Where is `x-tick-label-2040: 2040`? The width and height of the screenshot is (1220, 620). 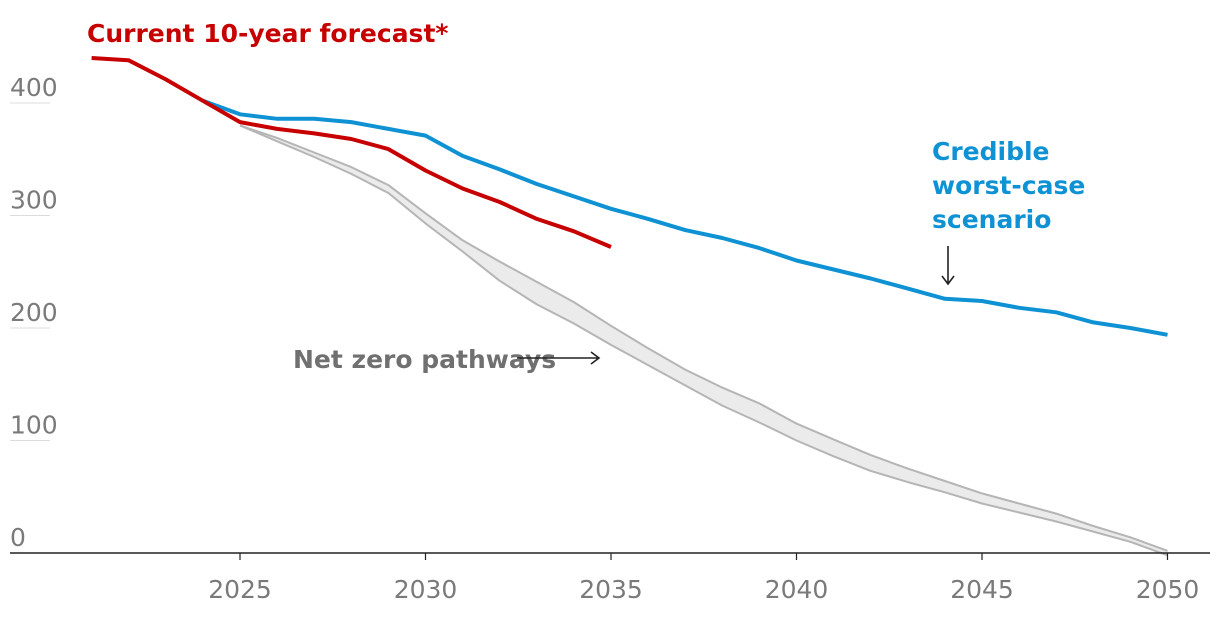
x-tick-label-2040: 2040 is located at coordinates (797, 589).